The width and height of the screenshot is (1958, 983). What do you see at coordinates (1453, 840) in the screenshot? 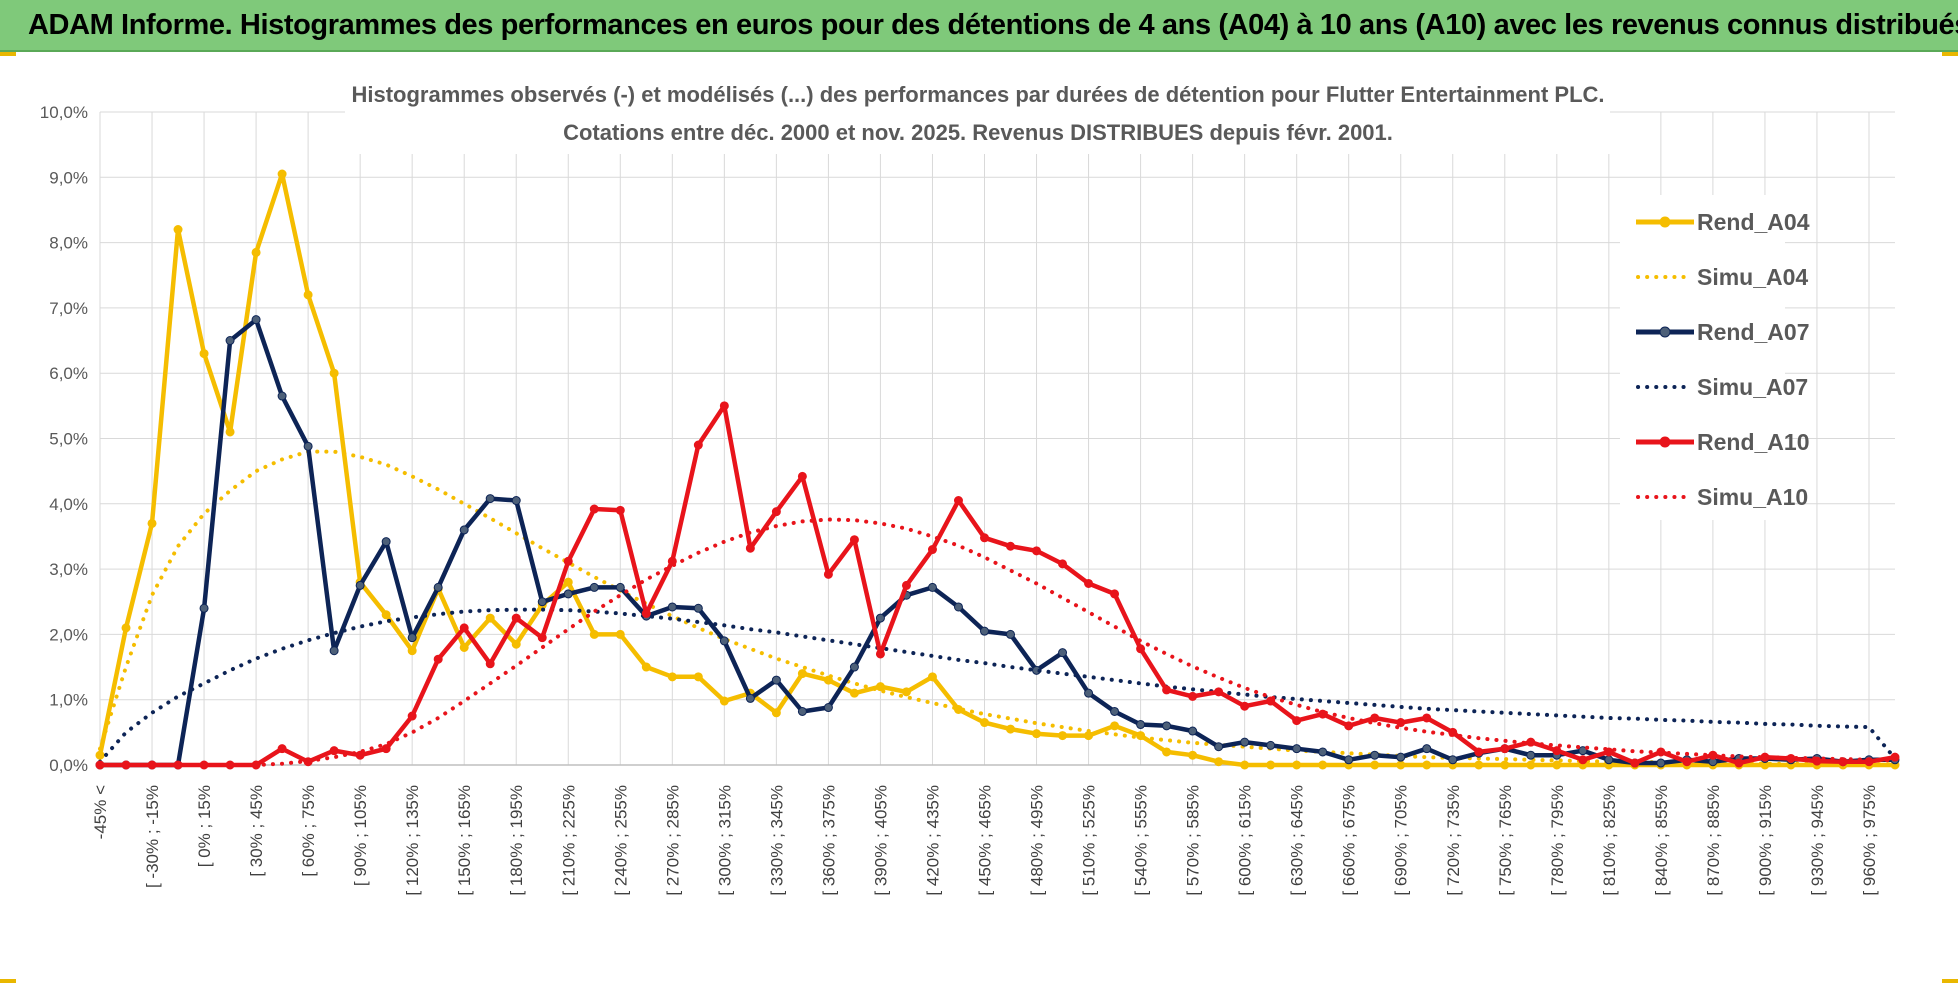
I see `x-tick-label: [ 720% ; 735%` at bounding box center [1453, 840].